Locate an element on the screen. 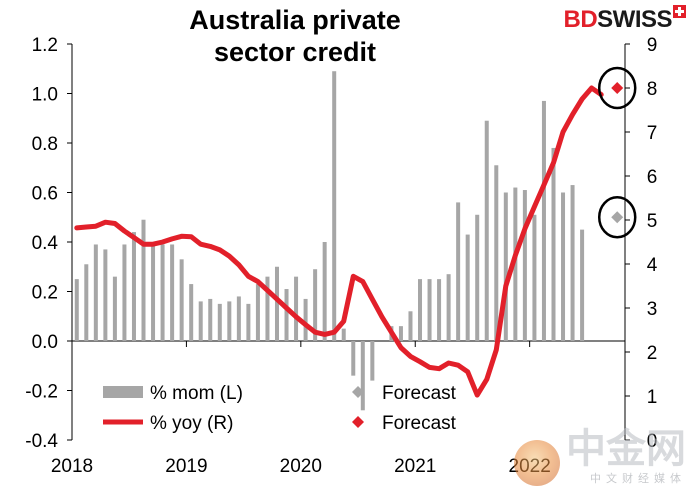  right-tick-label: 6 is located at coordinates (652, 177).